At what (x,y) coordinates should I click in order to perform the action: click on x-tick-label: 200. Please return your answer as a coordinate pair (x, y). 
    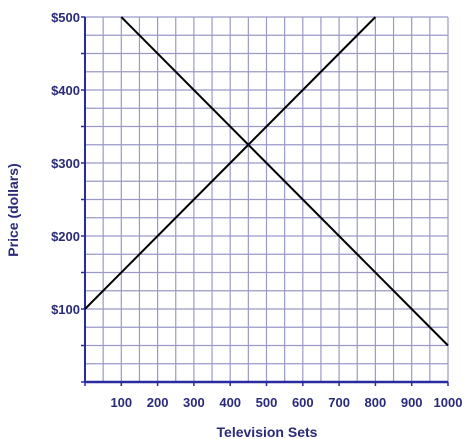
    Looking at the image, I should click on (158, 402).